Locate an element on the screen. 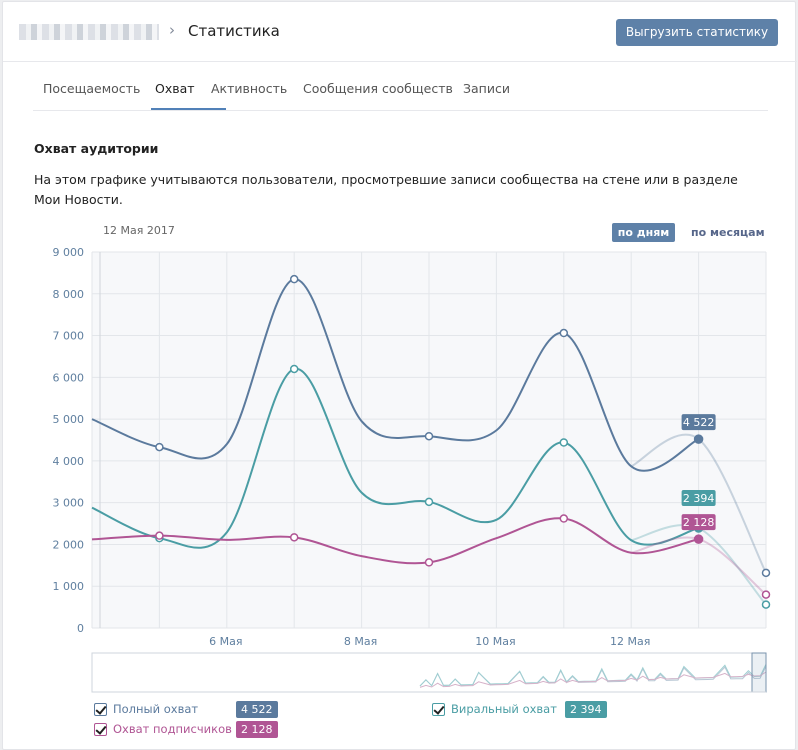 The image size is (798, 750). legend-subs-checkbox-icon is located at coordinates (100, 729).